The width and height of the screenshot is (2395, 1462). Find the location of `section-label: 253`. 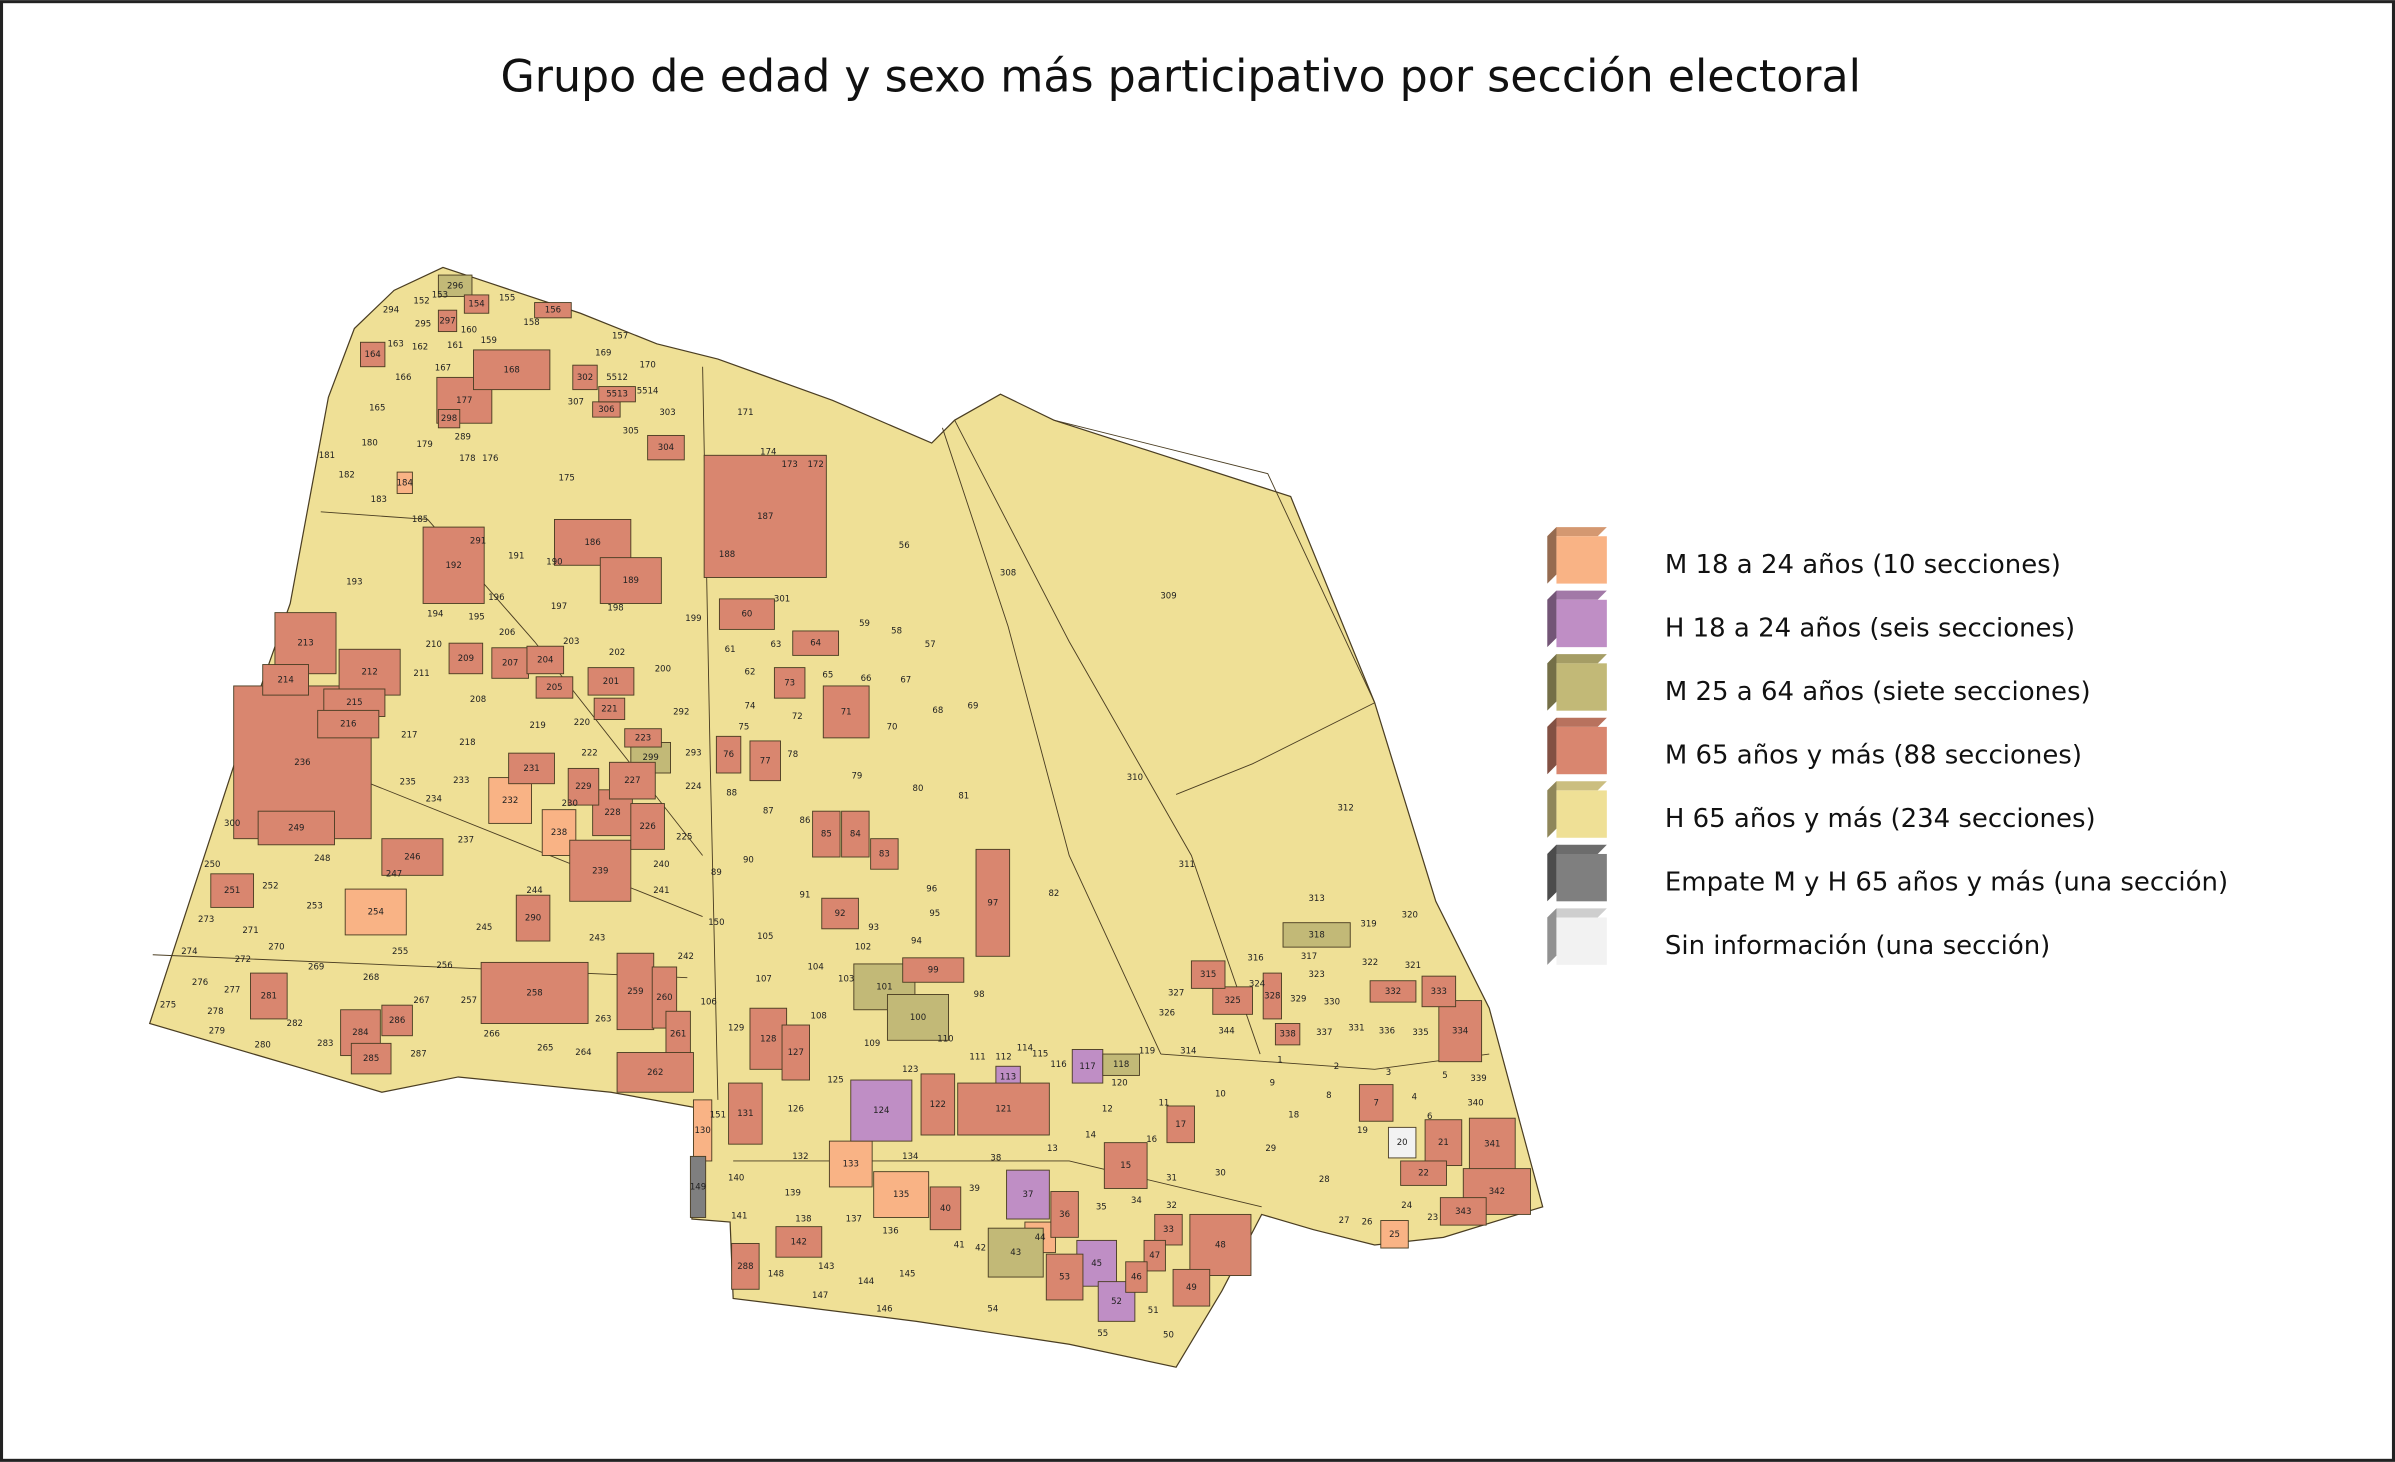

section-label: 253 is located at coordinates (314, 906).